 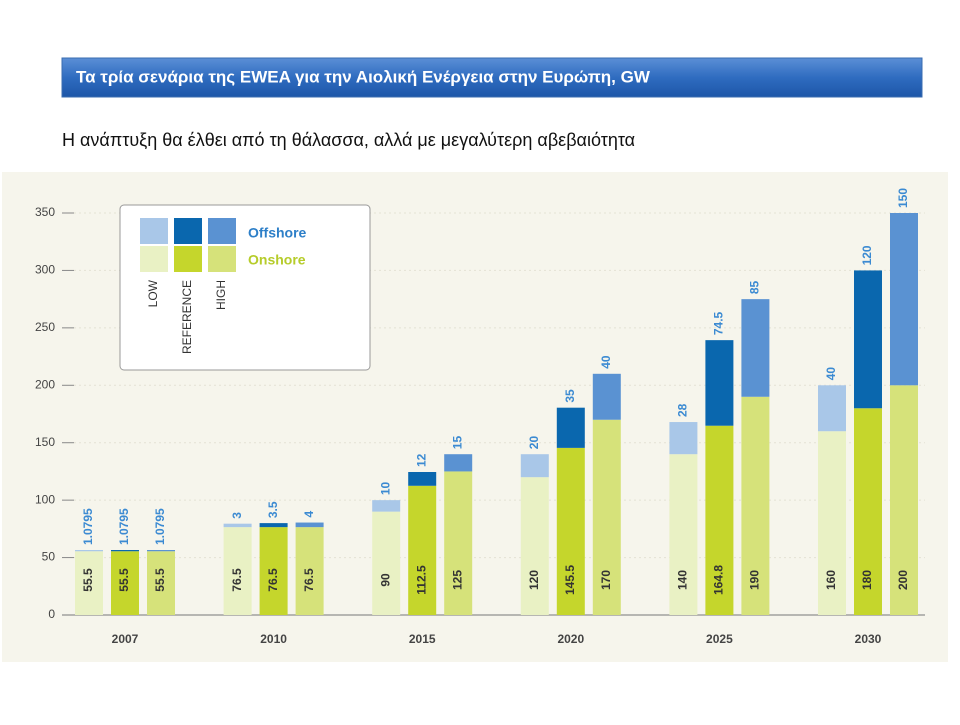 I want to click on value-label: 3, so click(x=237, y=515).